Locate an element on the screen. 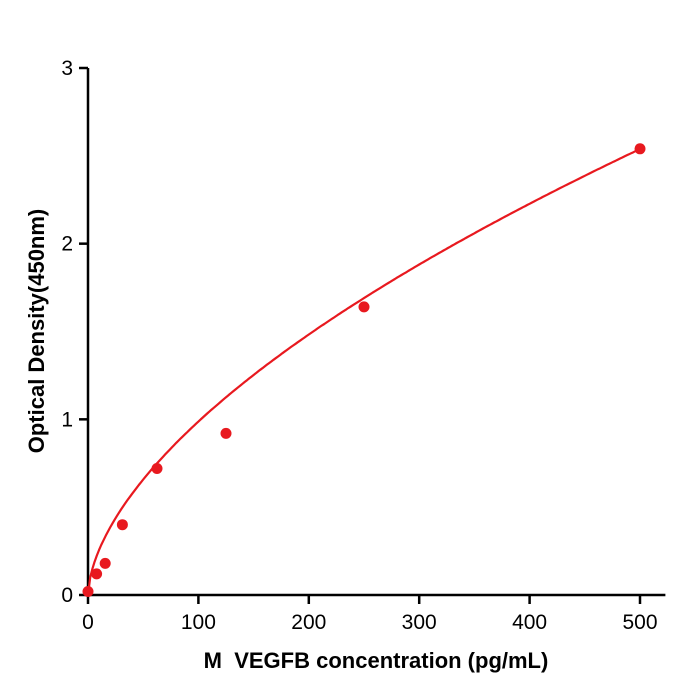  x-tick-label: 0 is located at coordinates (88, 622).